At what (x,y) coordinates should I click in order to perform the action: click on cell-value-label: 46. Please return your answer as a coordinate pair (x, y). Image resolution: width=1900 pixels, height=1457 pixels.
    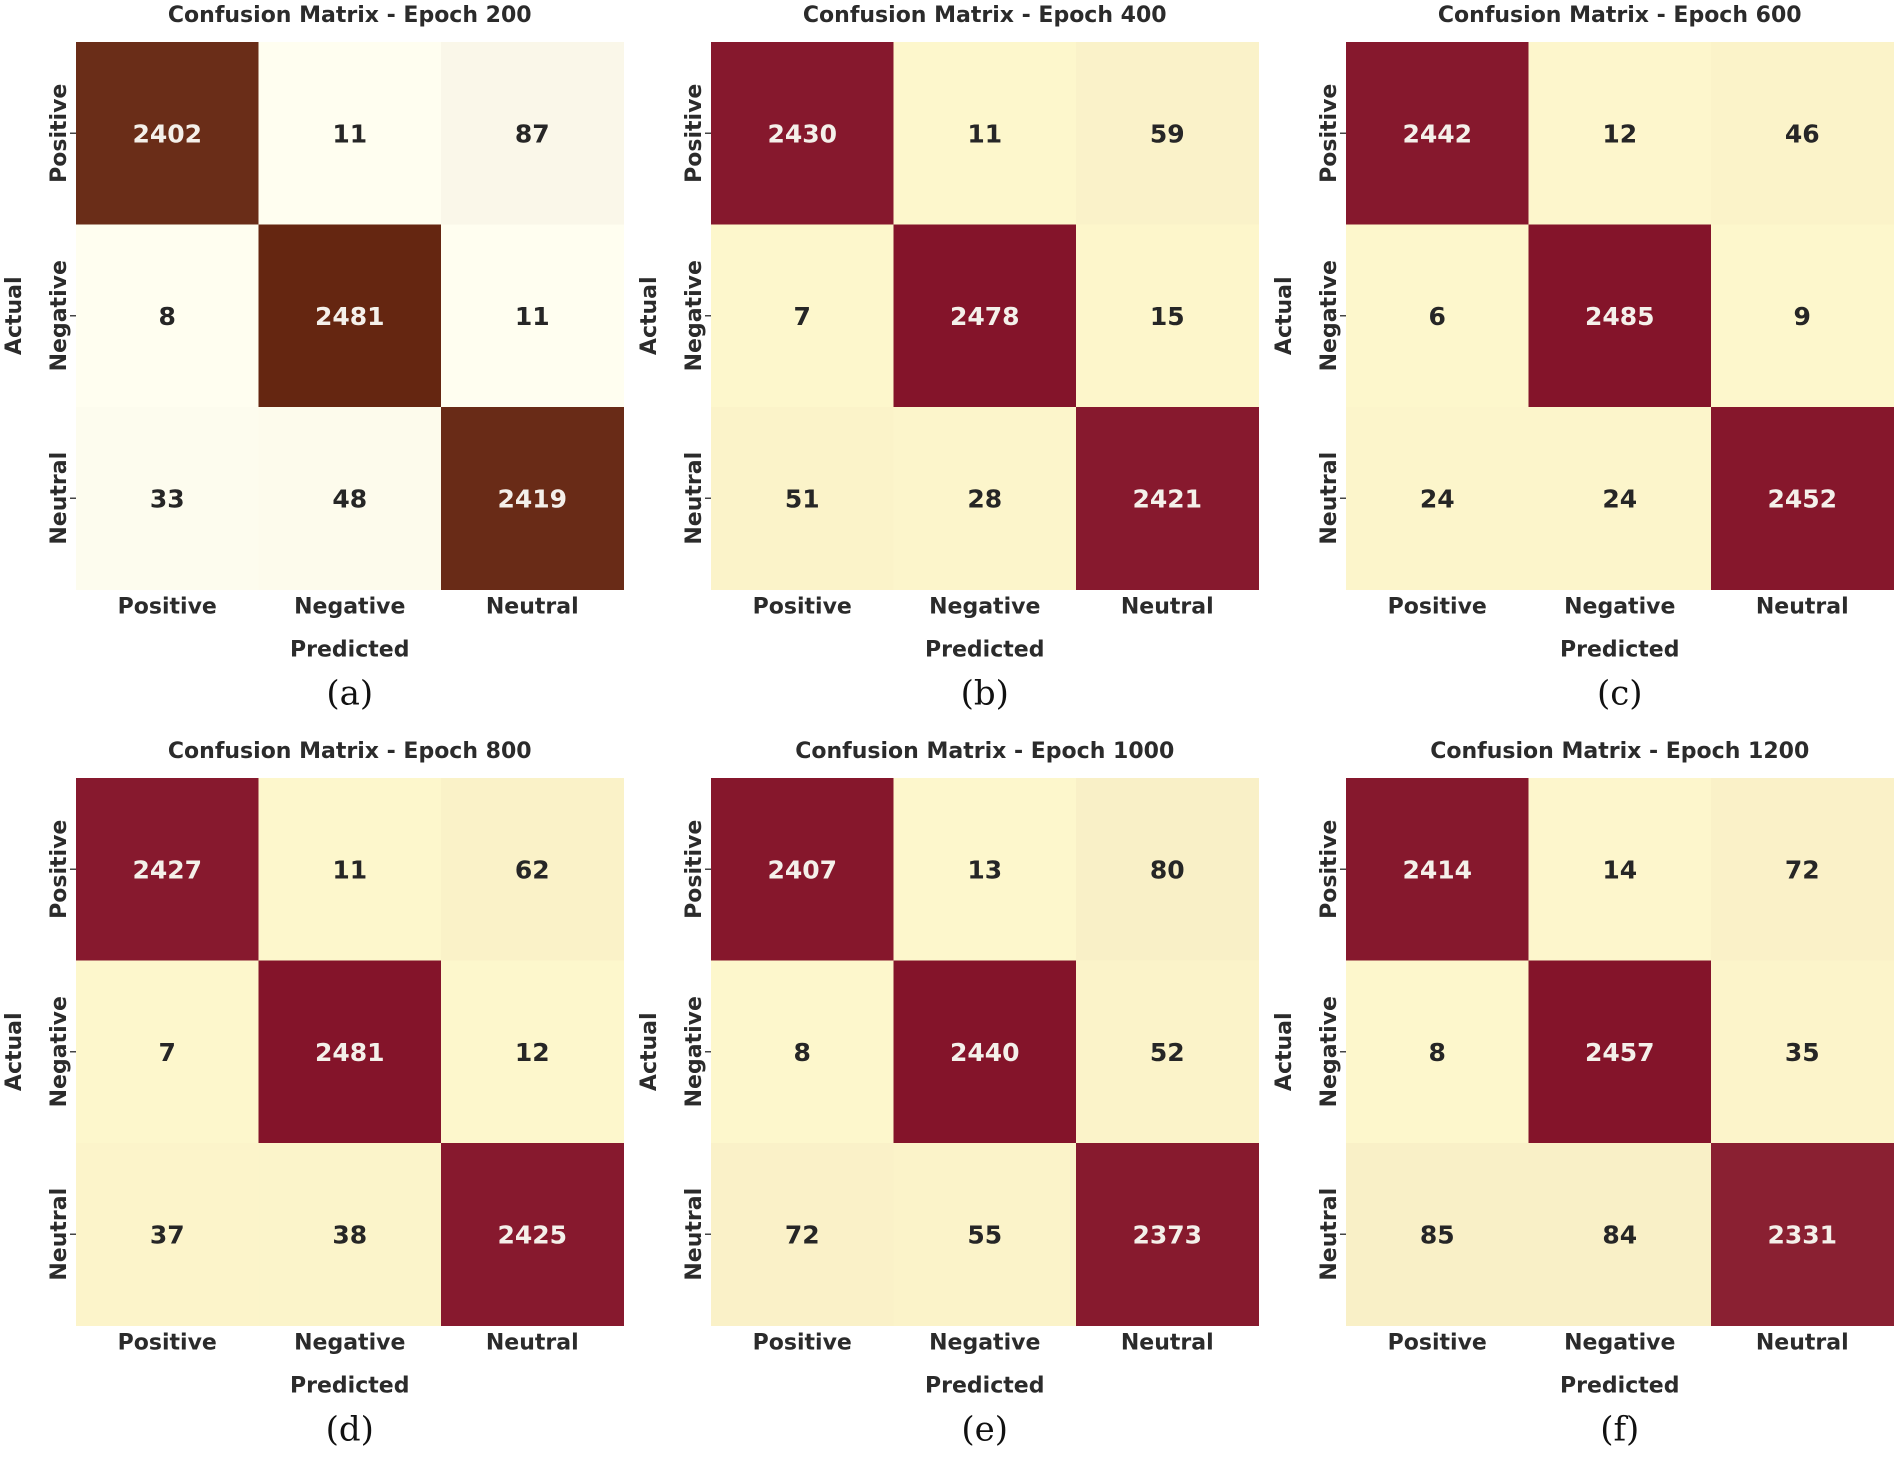
    Looking at the image, I should click on (1802, 133).